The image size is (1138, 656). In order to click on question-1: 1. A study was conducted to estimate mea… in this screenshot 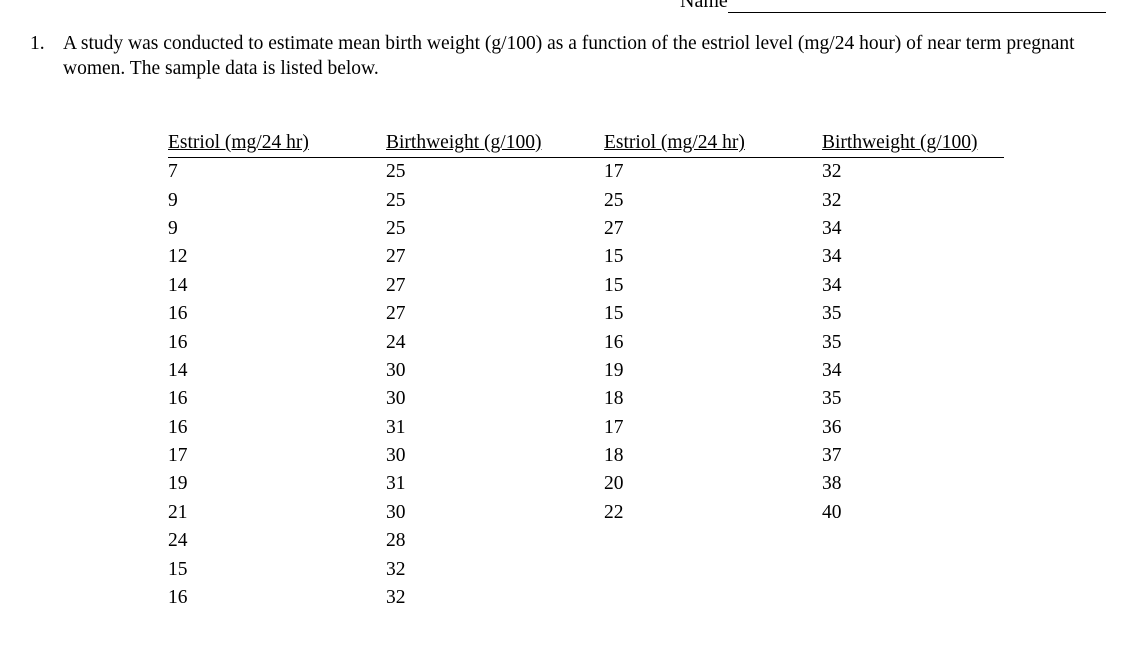, I will do `click(575, 56)`.